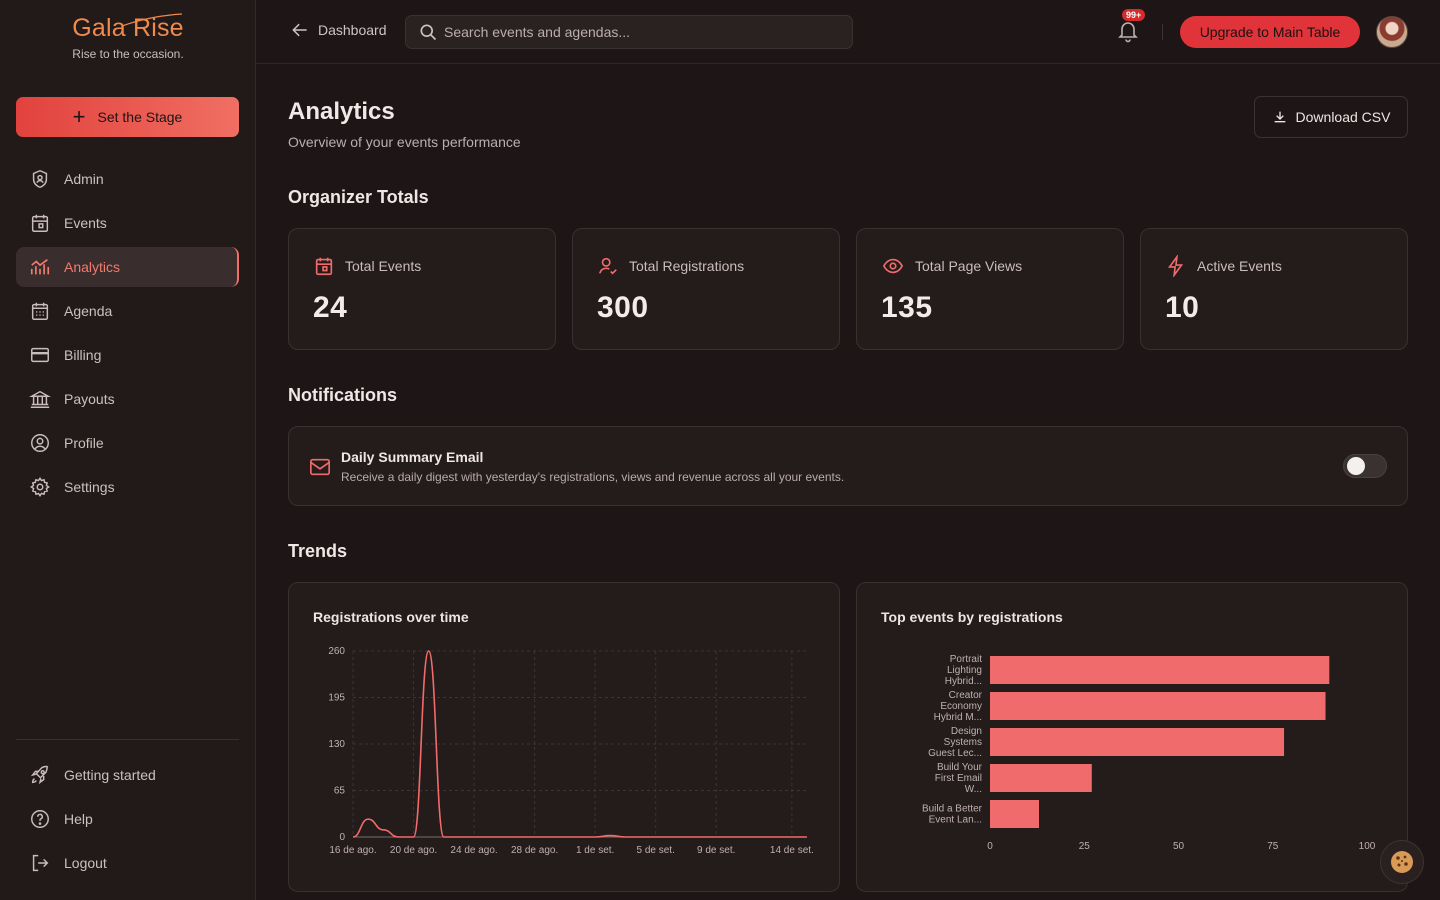  Describe the element at coordinates (340, 791) in the screenshot. I see `y-tick-label: 65` at that location.